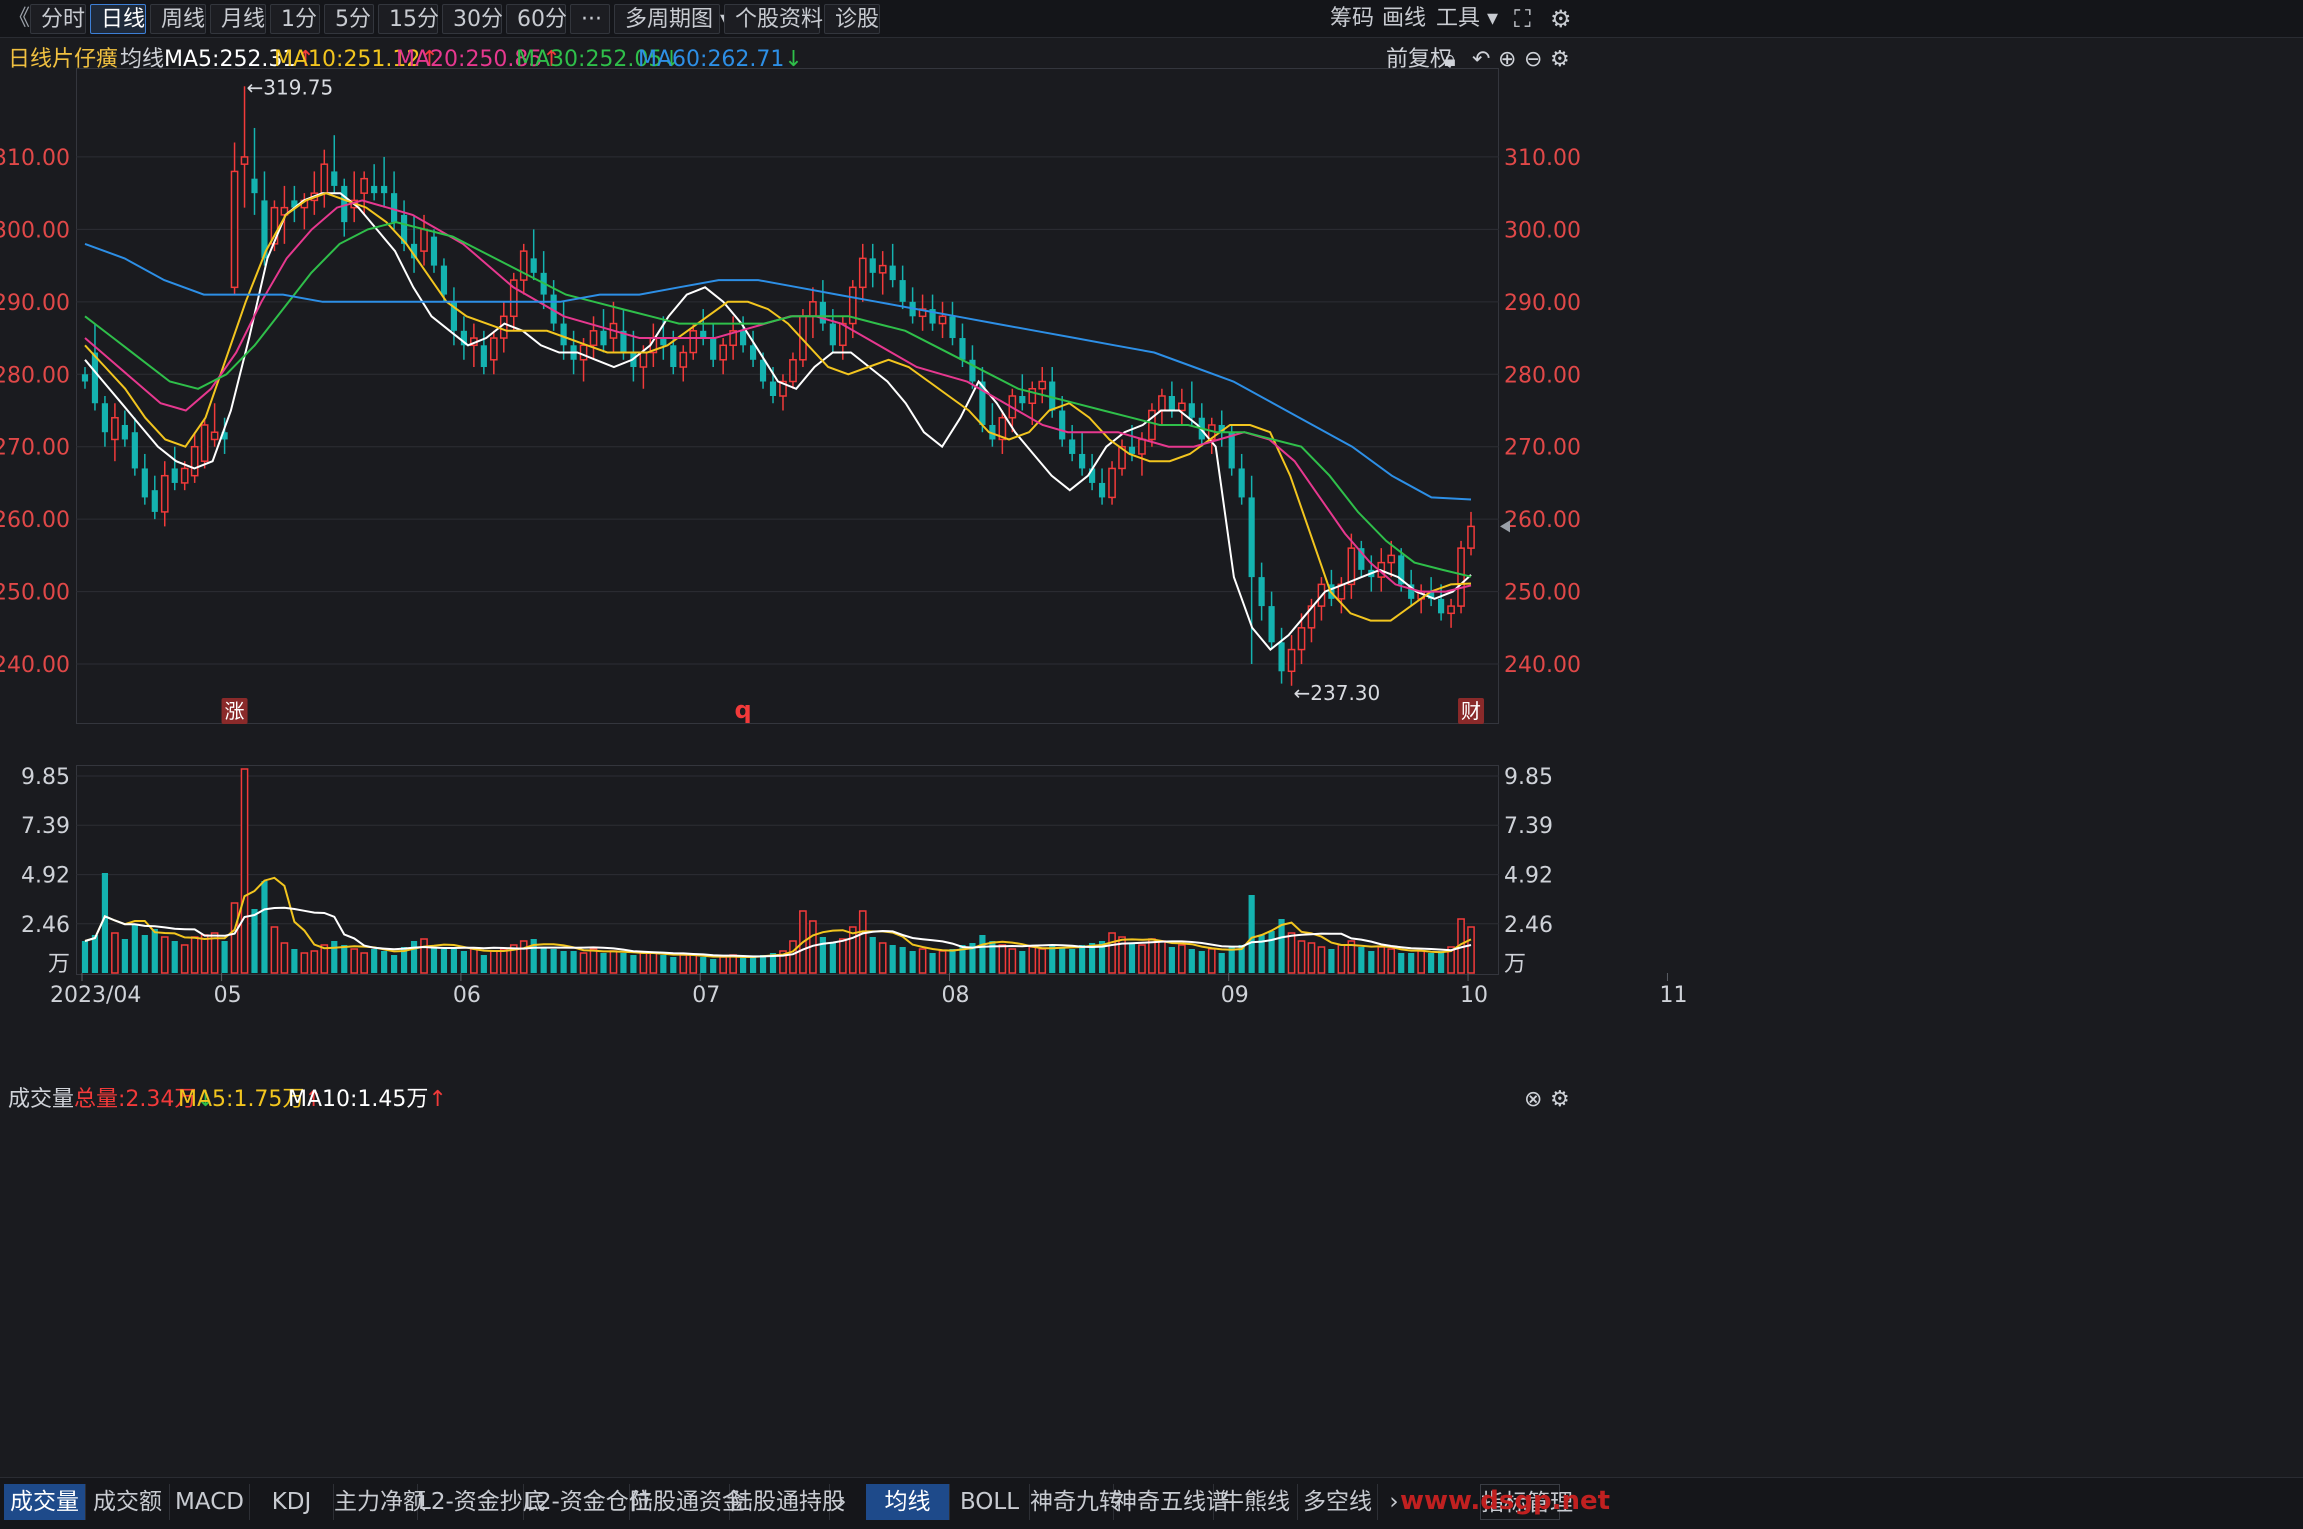 Image resolution: width=2303 pixels, height=1529 pixels. Describe the element at coordinates (45, 1502) in the screenshot. I see `tab-volume: 成交量` at that location.